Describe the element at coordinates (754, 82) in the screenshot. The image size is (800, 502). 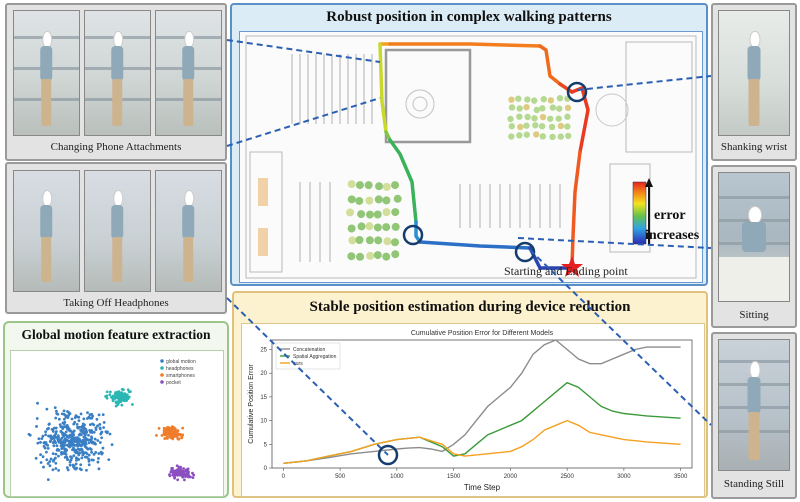
I see `shanking-wrist-panel: Shanking wrist` at that location.